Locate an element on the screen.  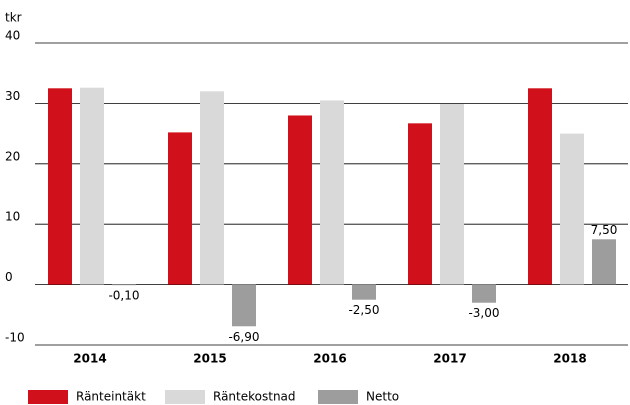
legend-label: Netto is located at coordinates (382, 397).